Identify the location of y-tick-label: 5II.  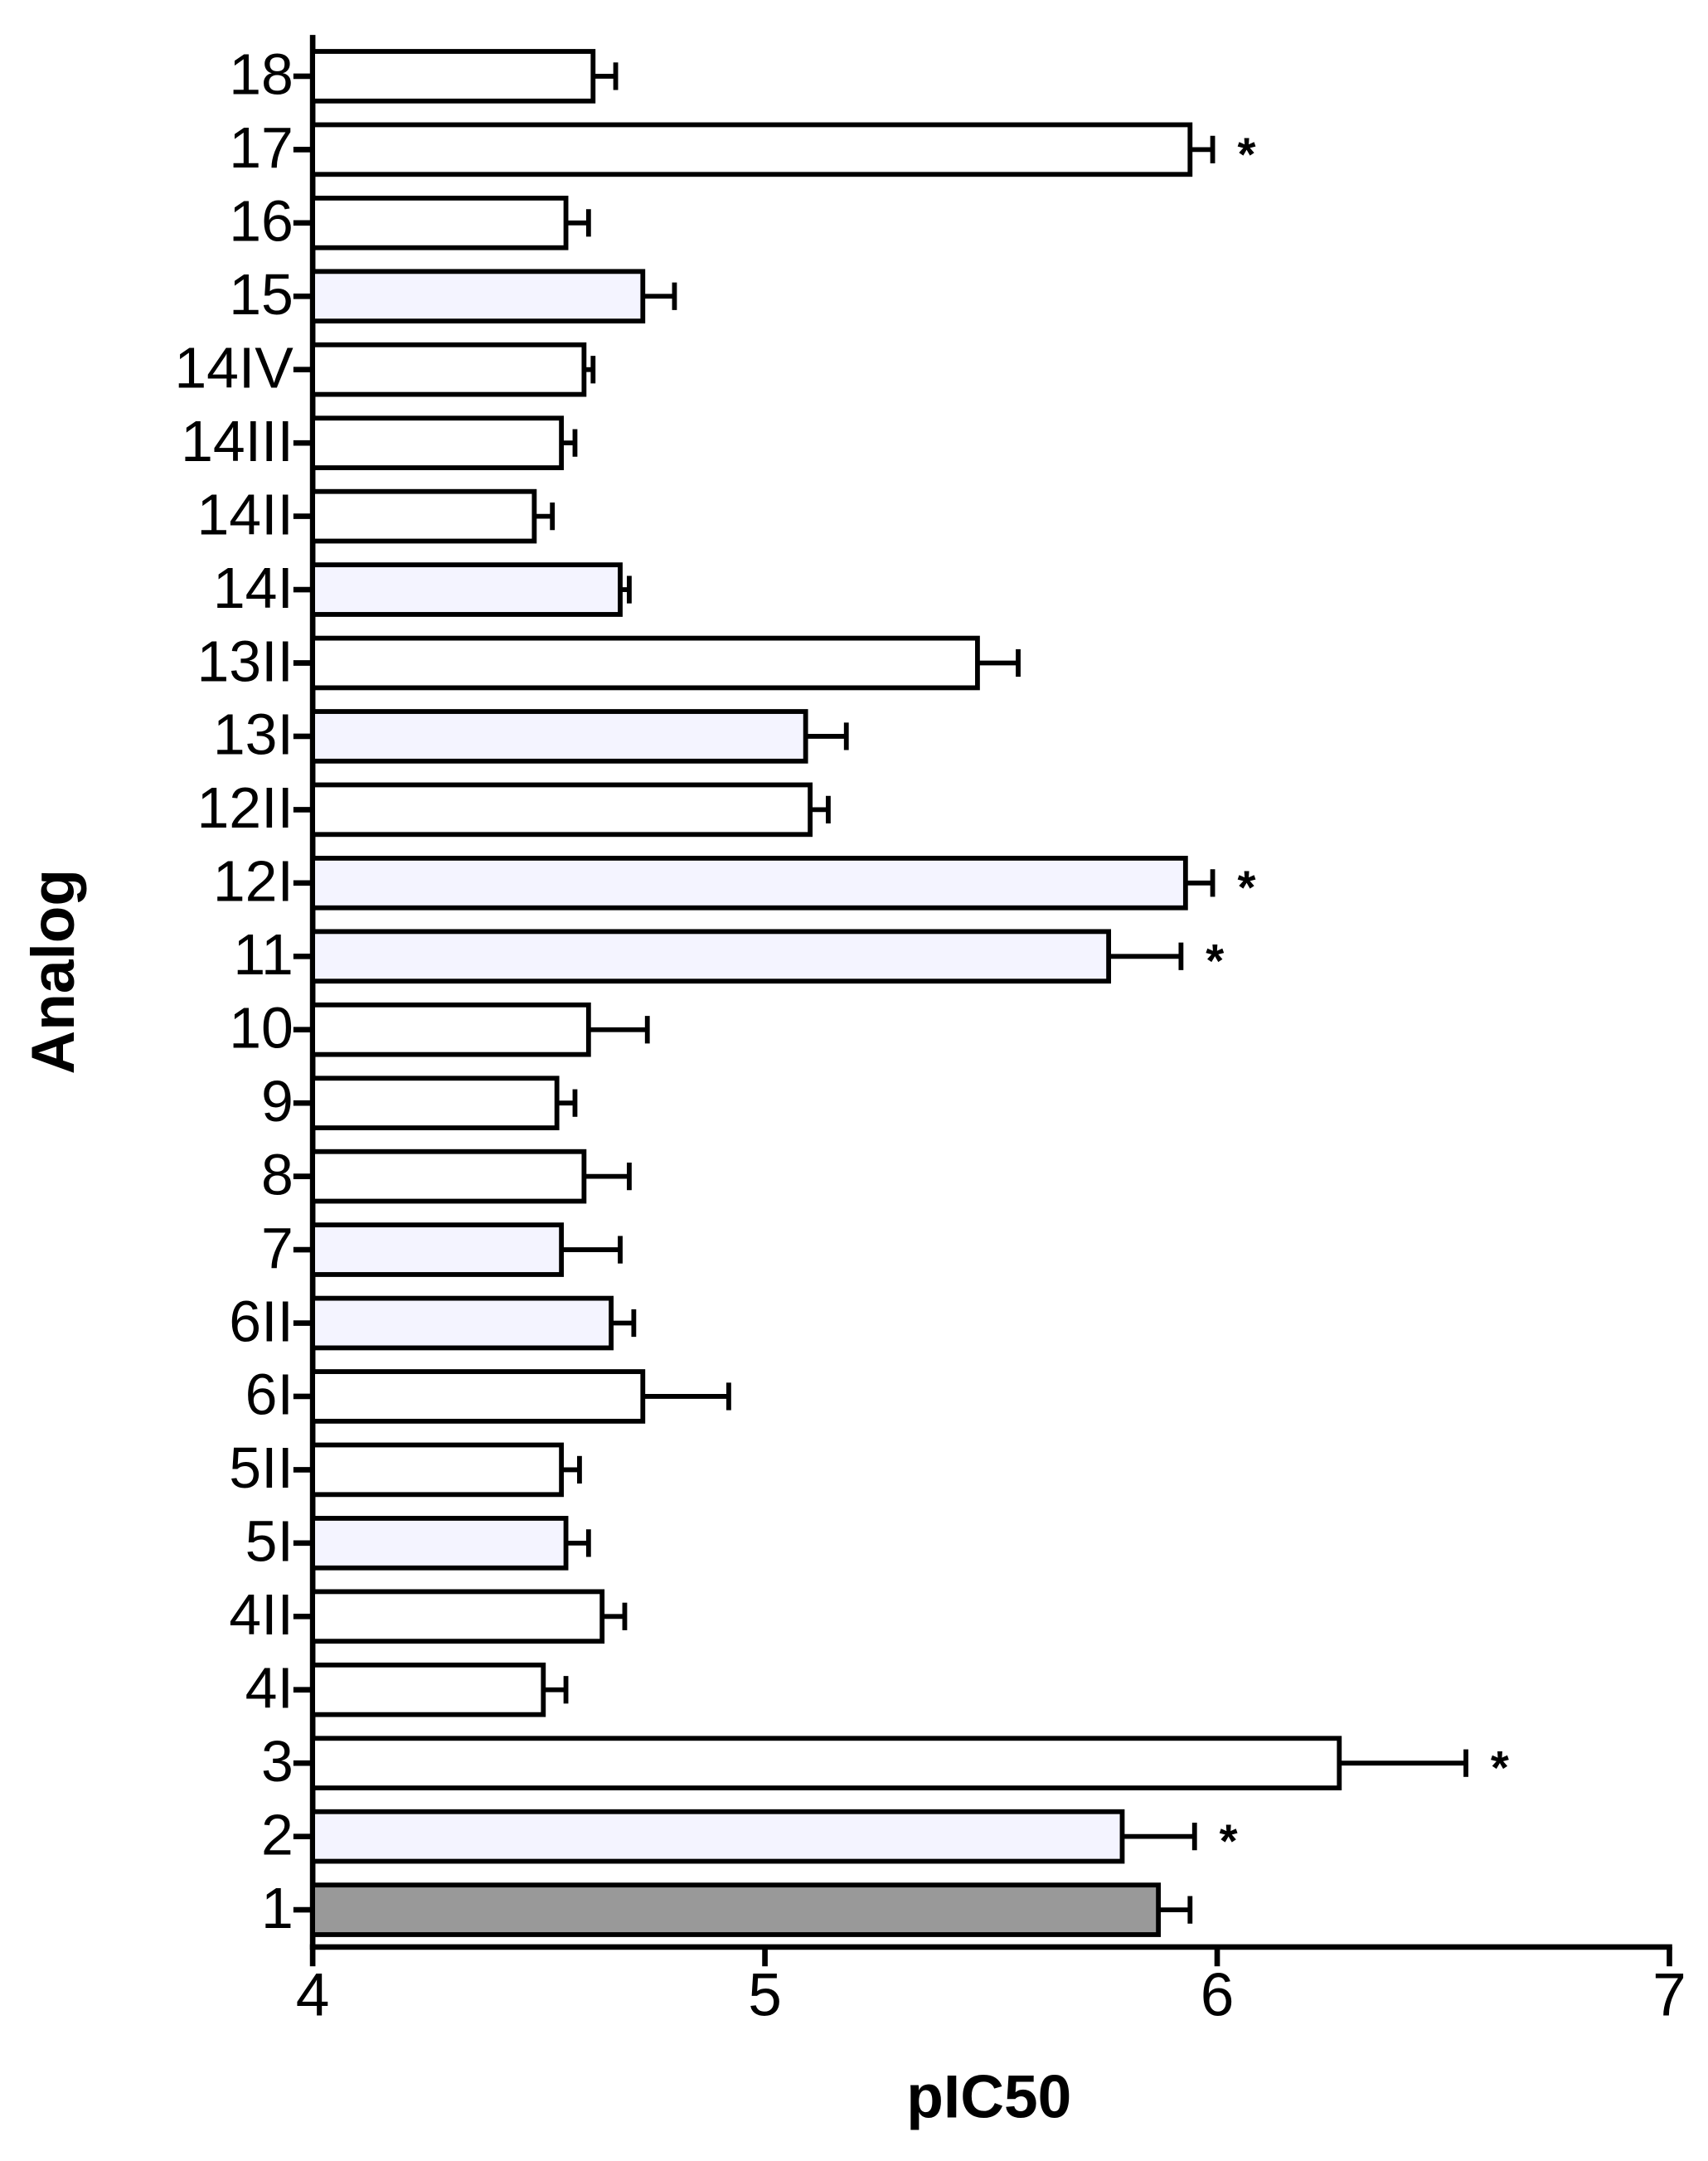
(261, 1467).